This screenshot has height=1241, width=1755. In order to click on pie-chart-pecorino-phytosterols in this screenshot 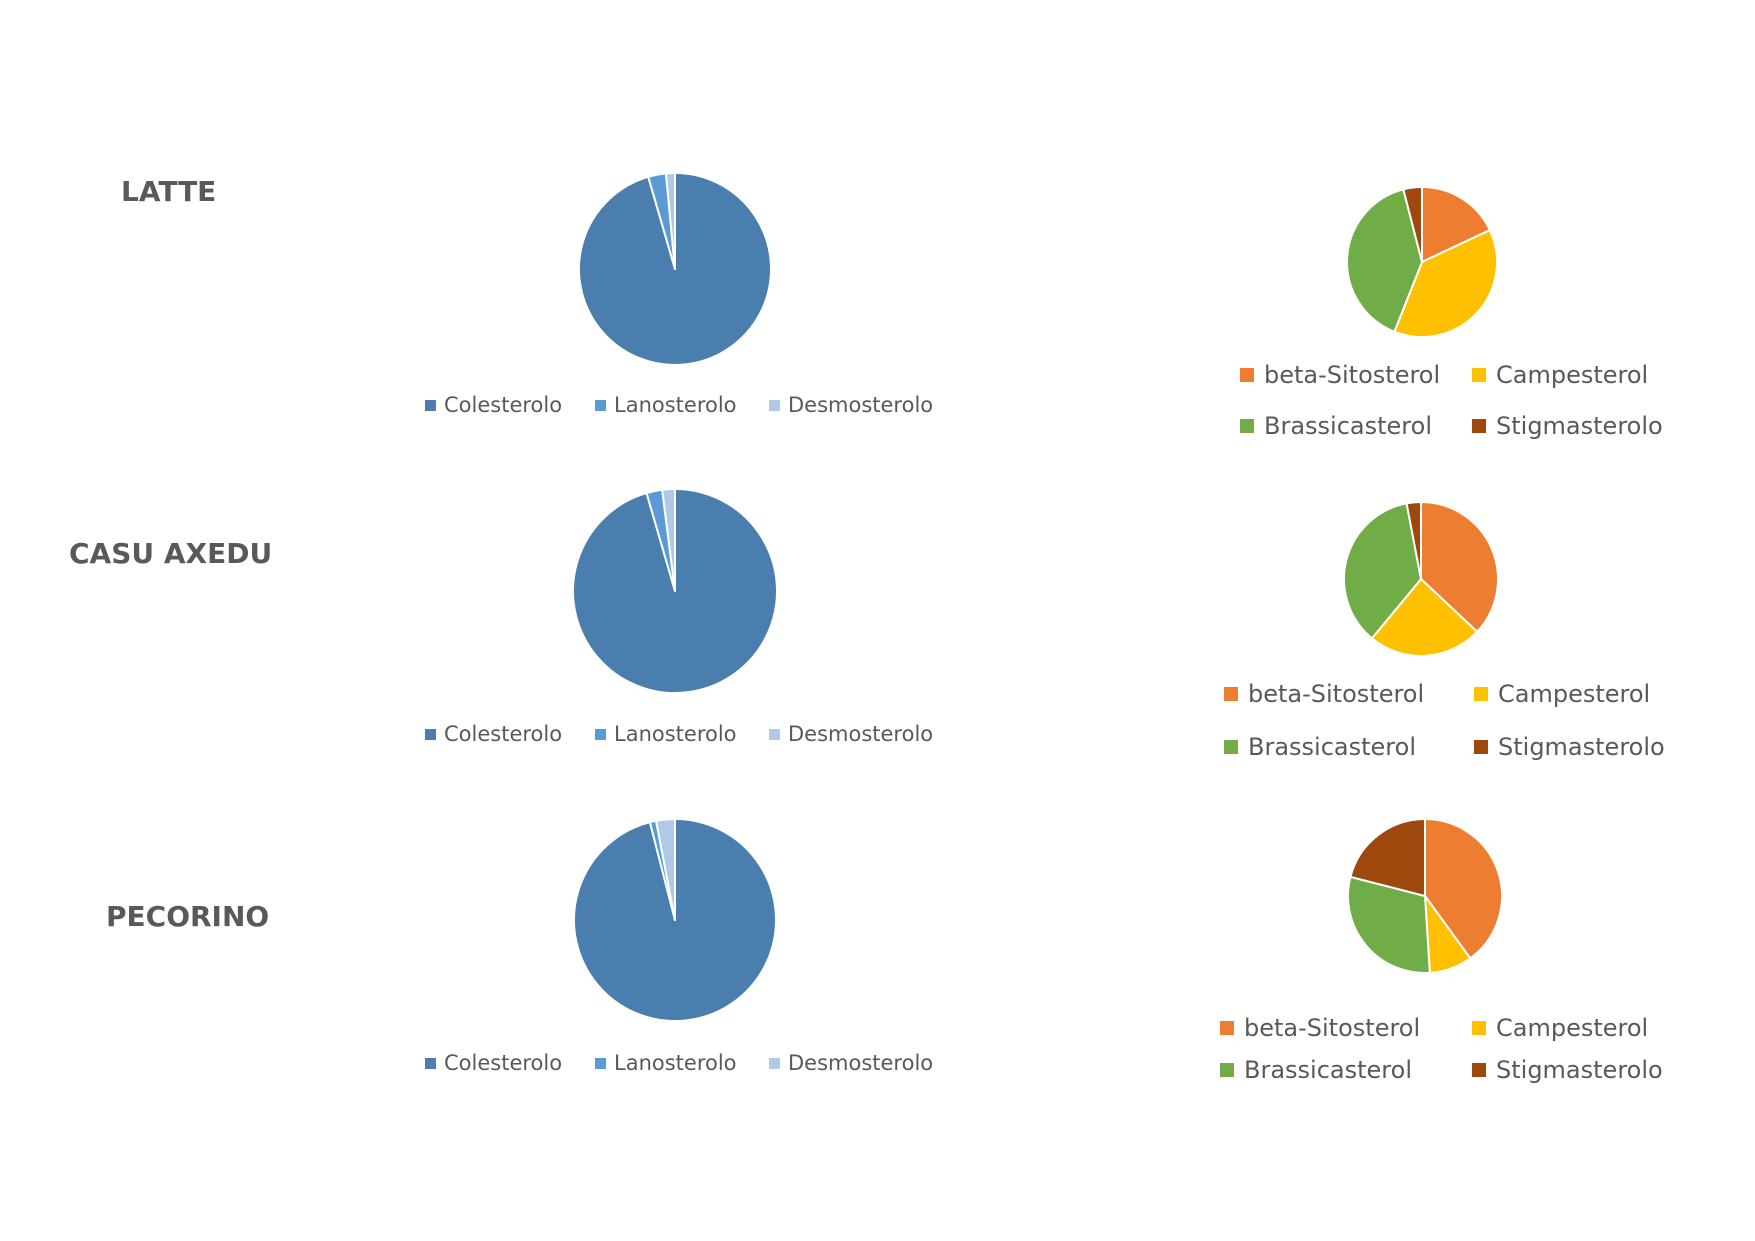, I will do `click(1425, 896)`.